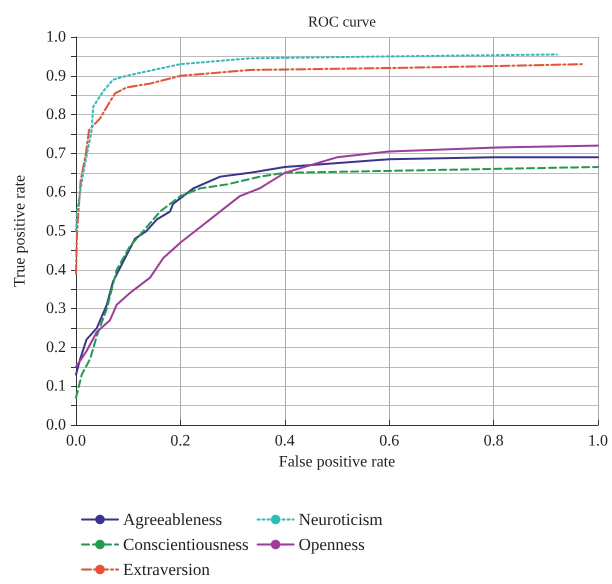 The image size is (612, 584). I want to click on x-tick-label: 0.4, so click(284, 441).